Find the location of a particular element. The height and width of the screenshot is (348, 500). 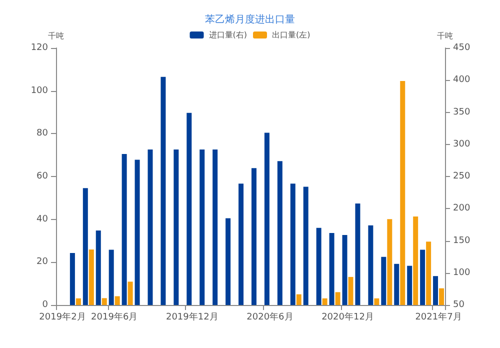

y2-tick-label: 50 is located at coordinates (459, 305).